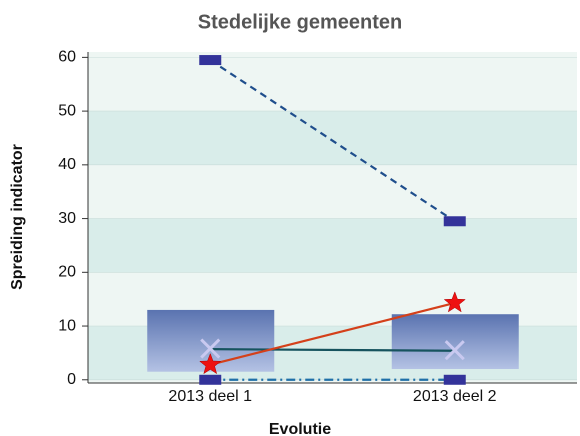 The height and width of the screenshot is (436, 580). I want to click on y-tick-label: 50, so click(67, 110).